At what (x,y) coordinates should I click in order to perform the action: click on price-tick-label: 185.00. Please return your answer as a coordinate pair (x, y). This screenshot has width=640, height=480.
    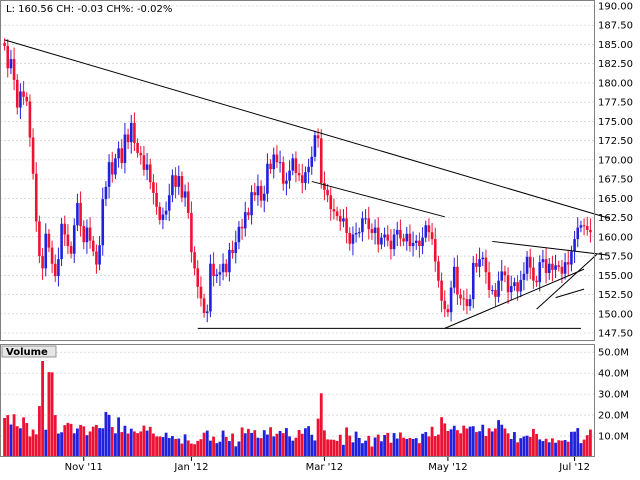
    Looking at the image, I should click on (615, 45).